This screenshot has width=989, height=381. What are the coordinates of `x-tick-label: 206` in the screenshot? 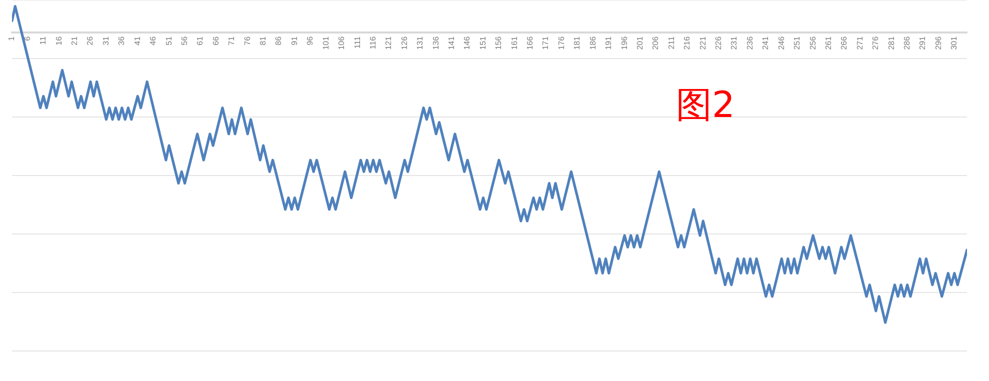 It's located at (655, 43).